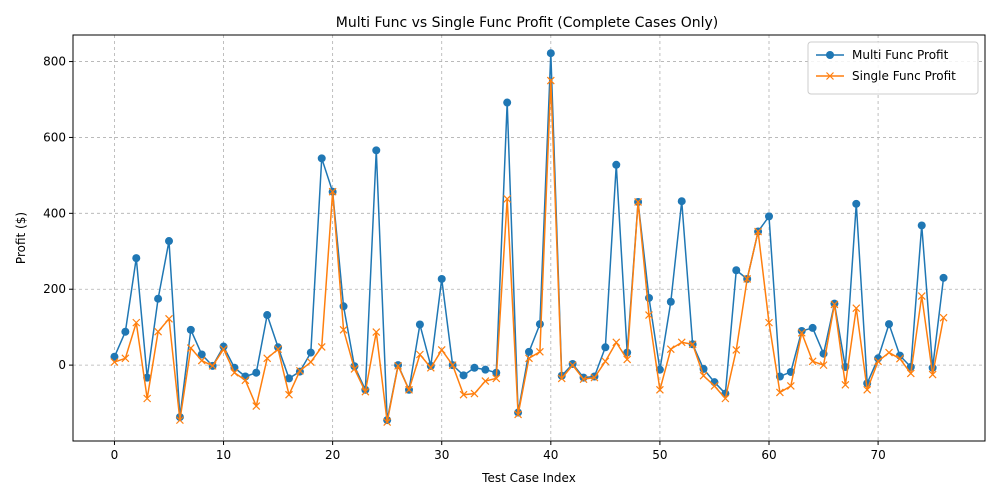 Image resolution: width=1000 pixels, height=504 pixels. Describe the element at coordinates (886, 76) in the screenshot. I see `legend-item-single-func-profit: Single Func Profit` at that location.